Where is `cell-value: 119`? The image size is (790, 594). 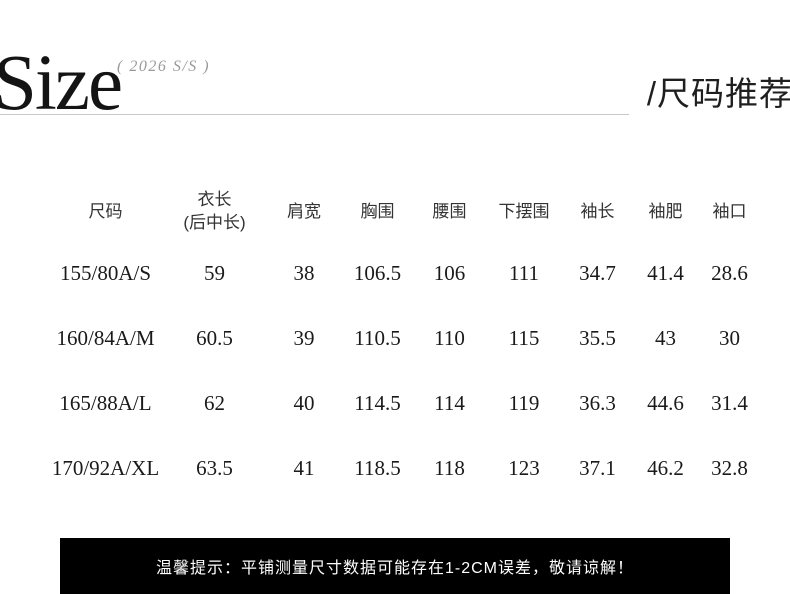 cell-value: 119 is located at coordinates (524, 403).